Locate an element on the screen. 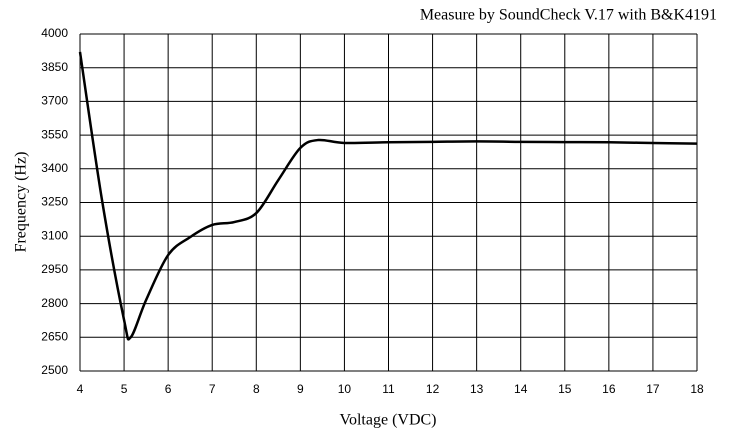 The image size is (734, 432). y-tick-label: 3850 is located at coordinates (54, 67).